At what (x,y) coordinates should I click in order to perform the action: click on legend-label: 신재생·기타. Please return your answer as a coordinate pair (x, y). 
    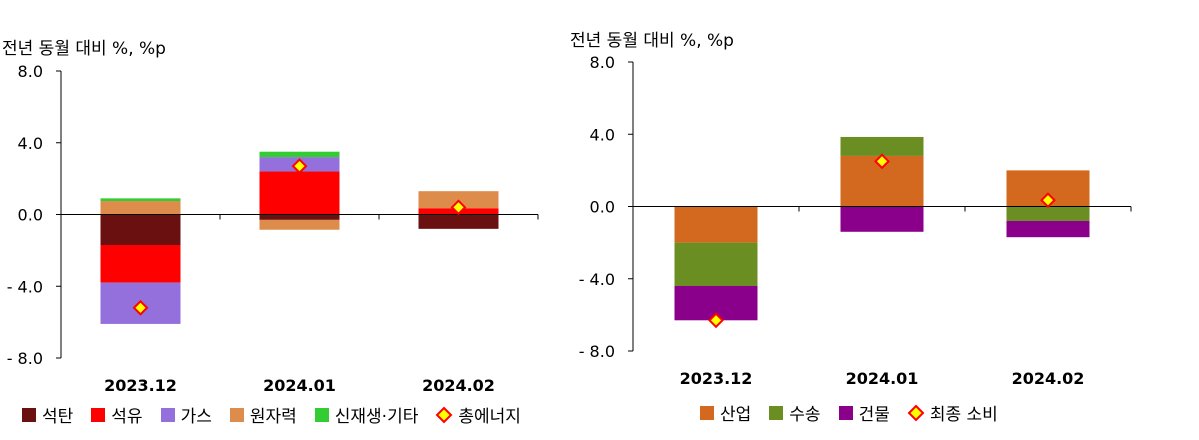
    Looking at the image, I should click on (376, 417).